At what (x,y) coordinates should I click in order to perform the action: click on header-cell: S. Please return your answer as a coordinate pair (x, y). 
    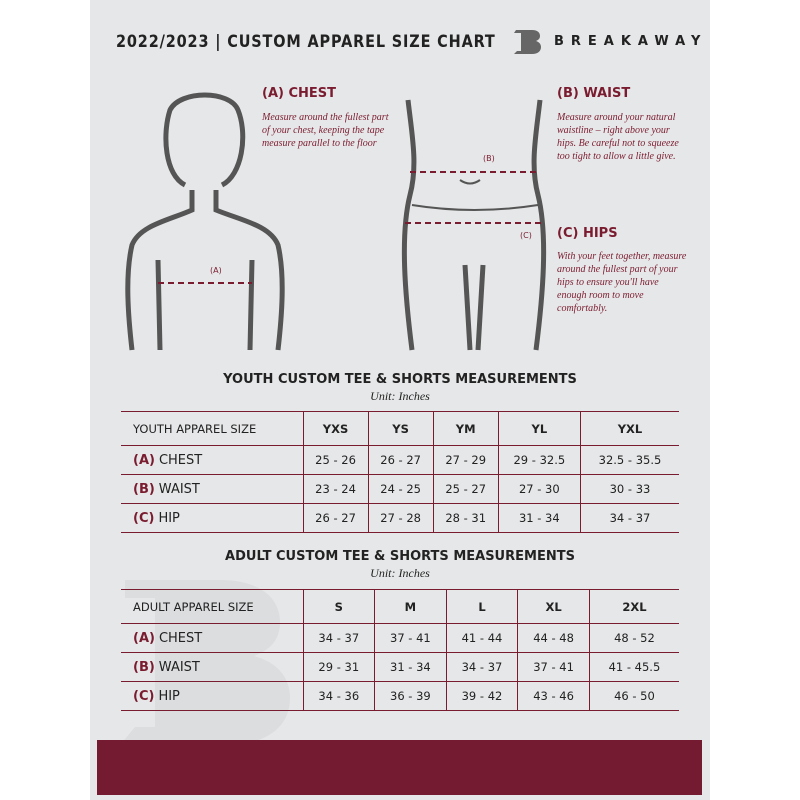
    Looking at the image, I should click on (338, 606).